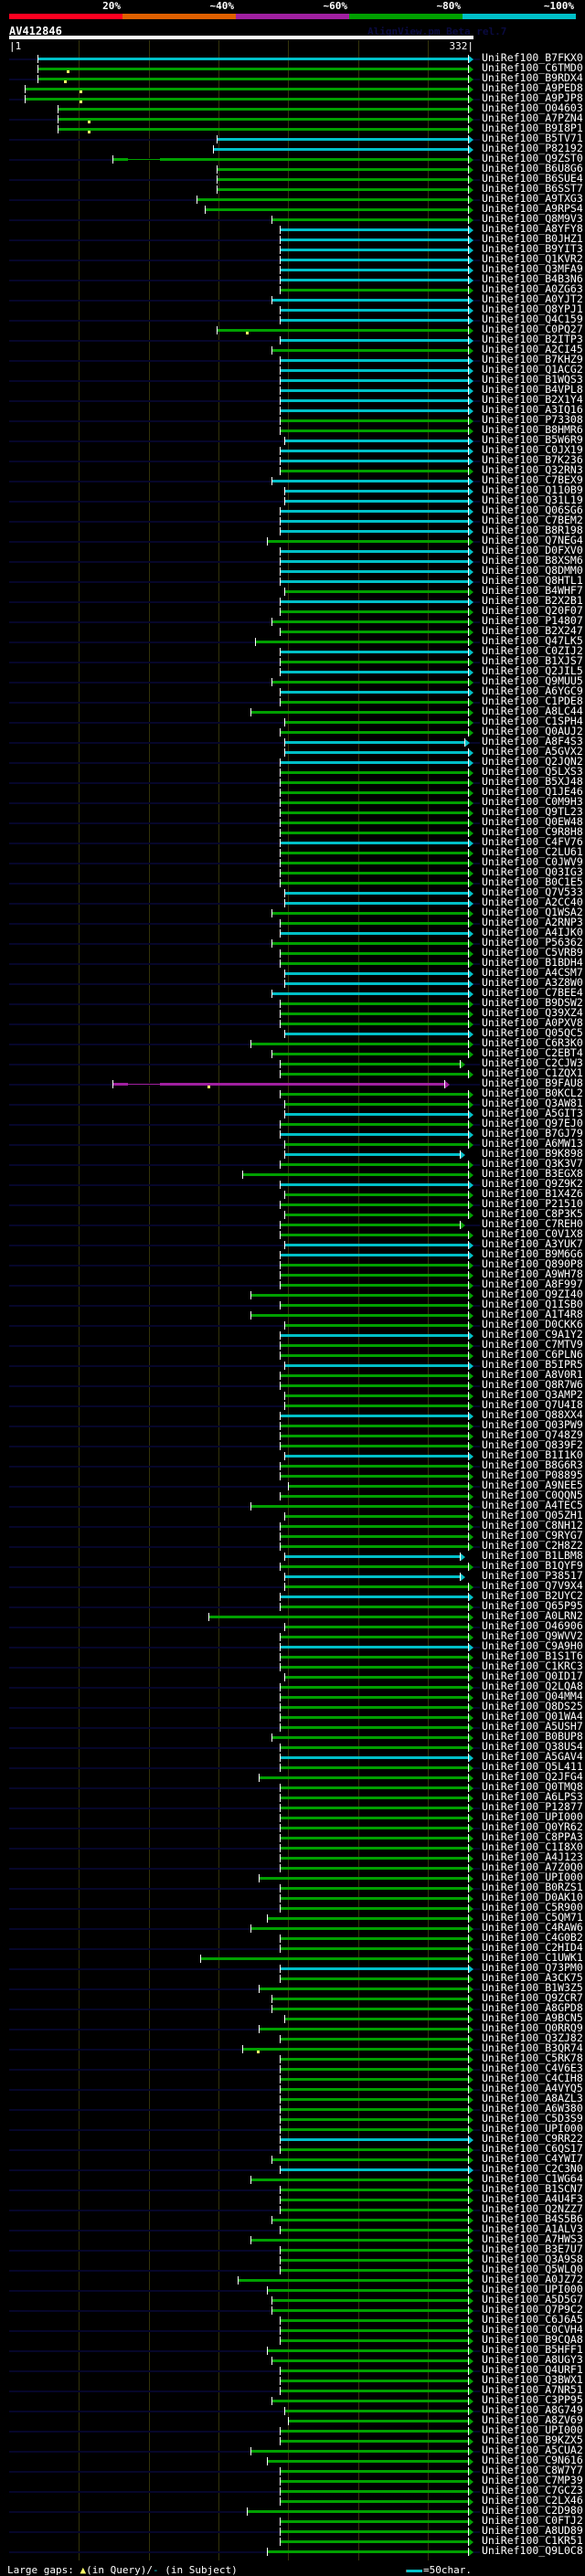 Image resolution: width=585 pixels, height=2576 pixels. What do you see at coordinates (533, 600) in the screenshot?
I see `hit-label: UniRef100_B2X2B1` at bounding box center [533, 600].